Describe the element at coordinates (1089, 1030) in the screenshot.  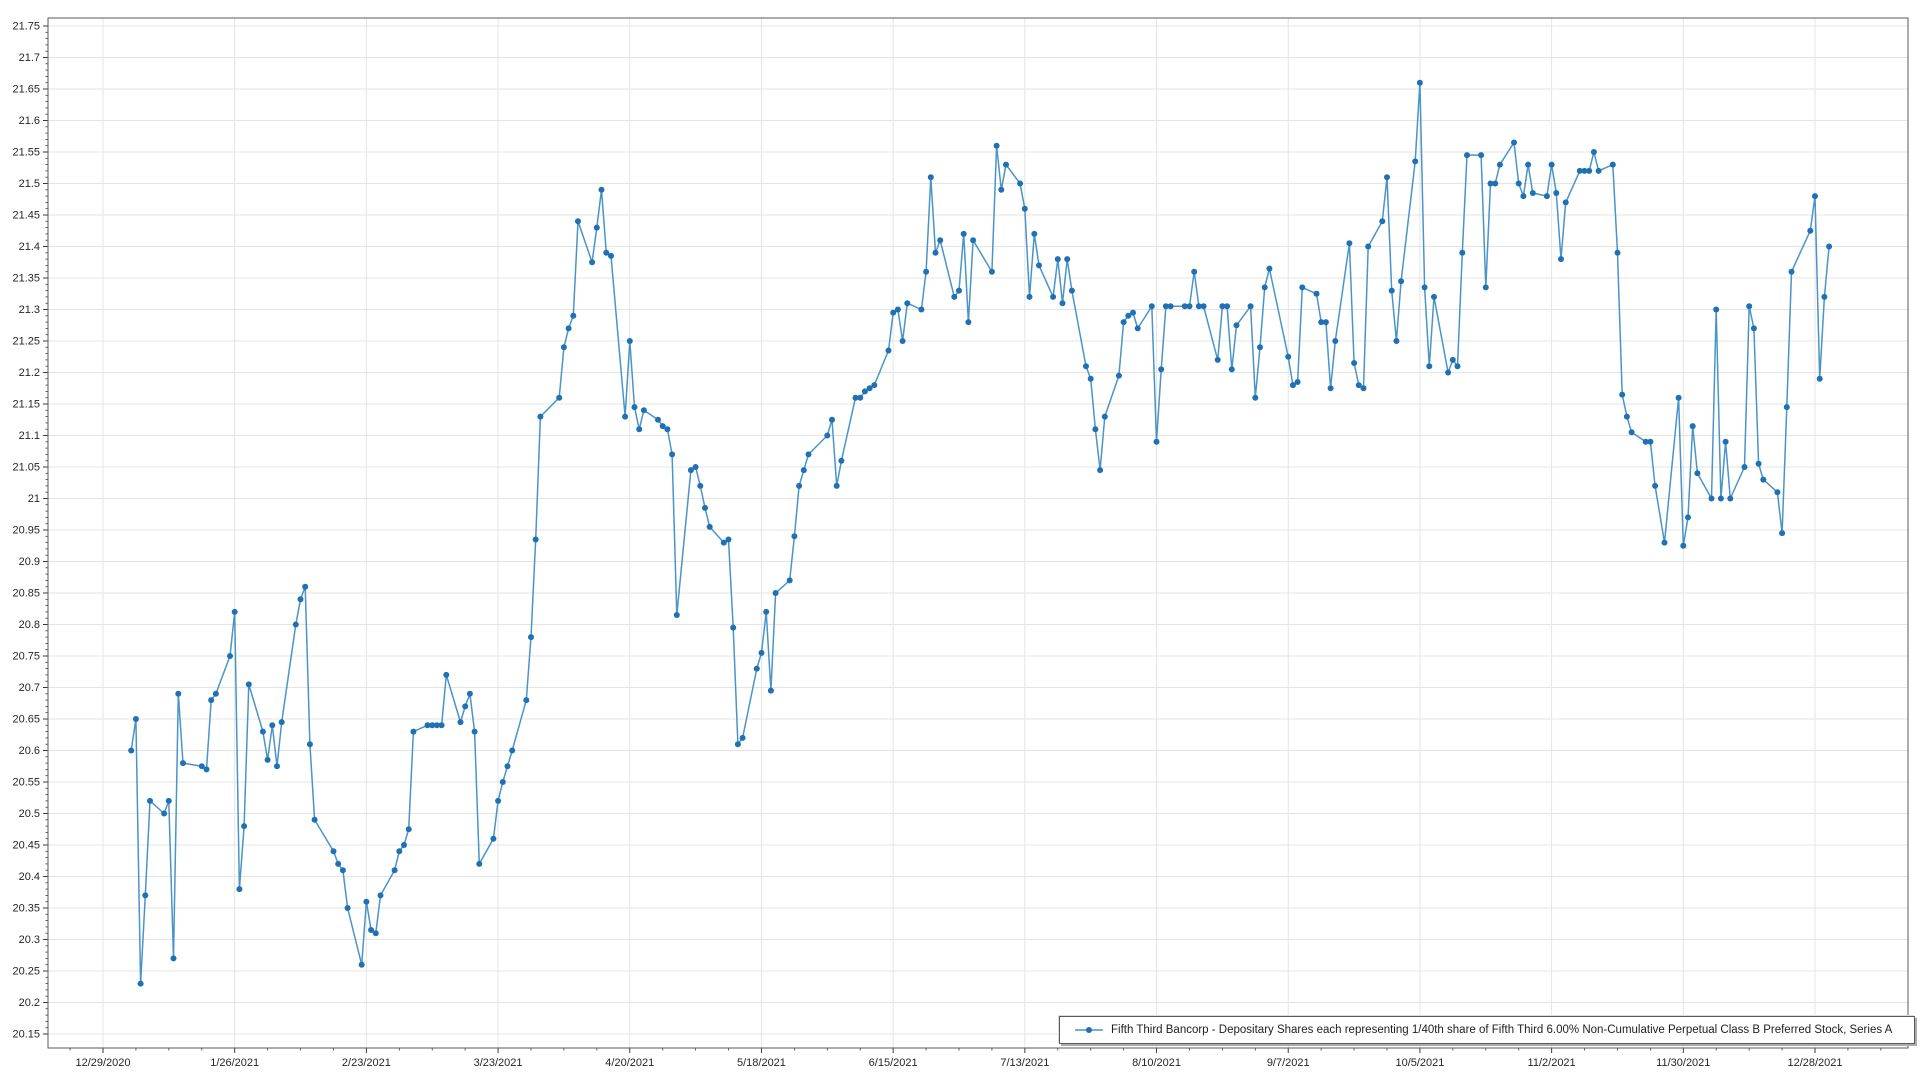
I see `legend-series-marker-icon` at that location.